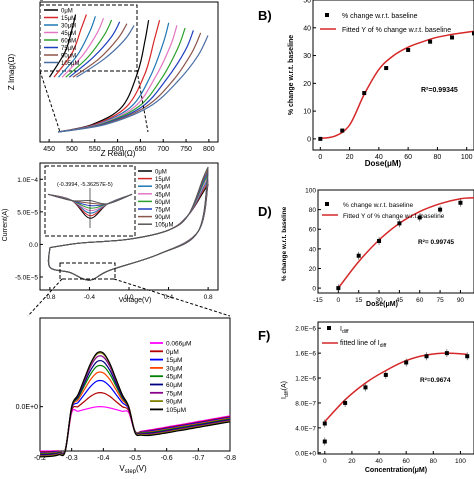 The height and width of the screenshot is (479, 474). Describe the element at coordinates (68, 27) in the screenshot. I see `nyquist-legend-label: 30μM` at that location.